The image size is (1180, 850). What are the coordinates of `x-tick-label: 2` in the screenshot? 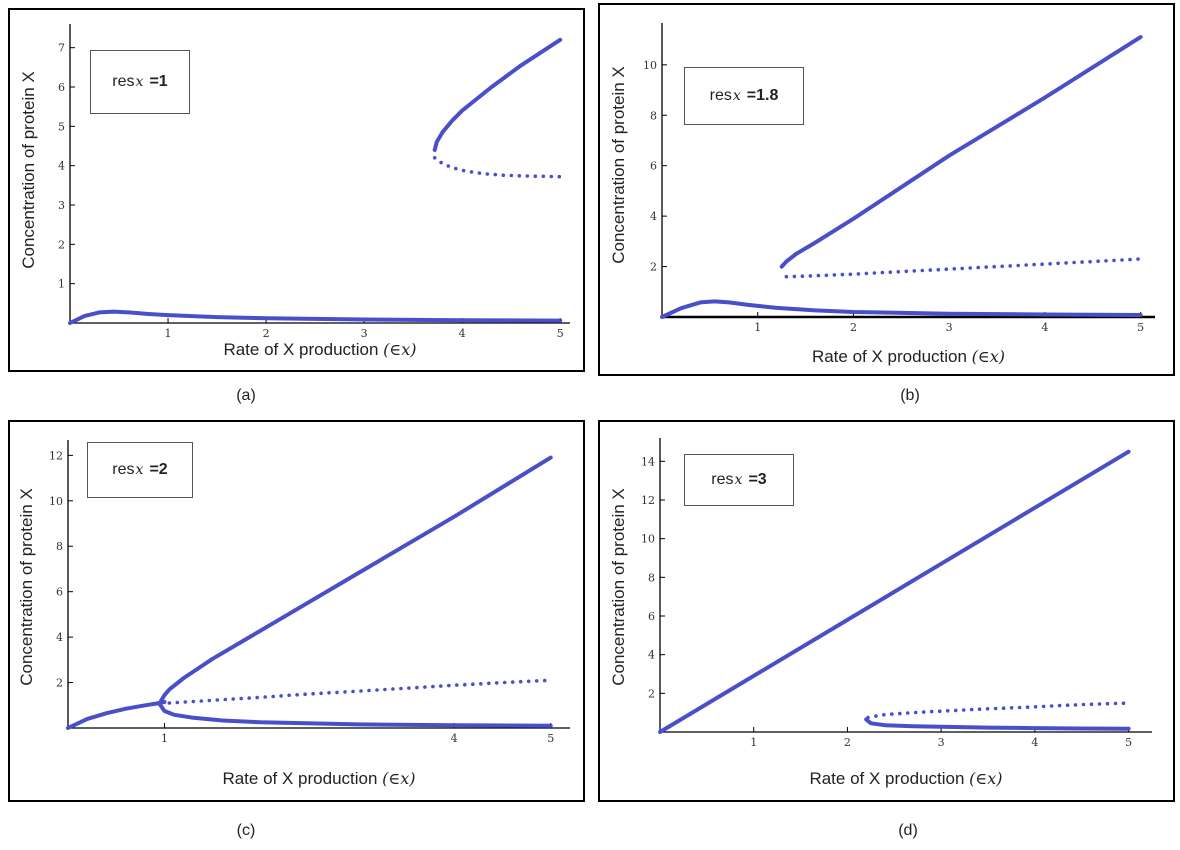 It's located at (853, 327).